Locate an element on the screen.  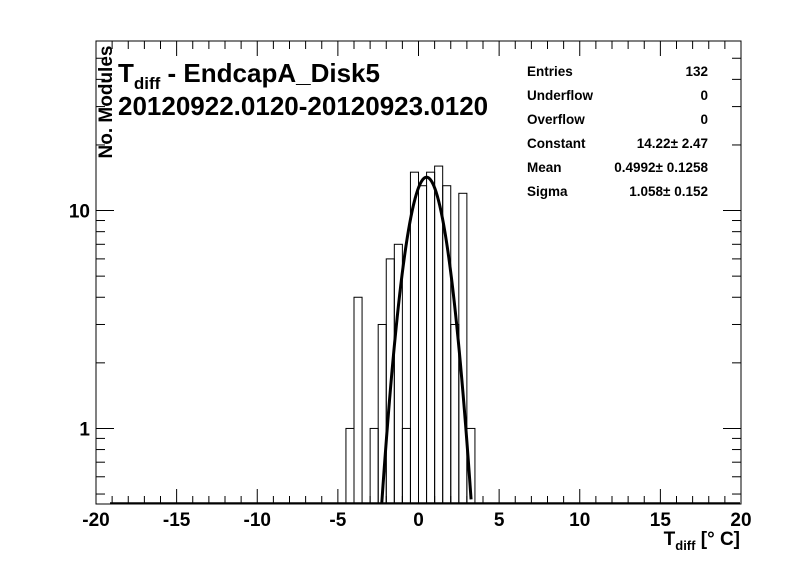
x-tick-label: 10 is located at coordinates (579, 520).